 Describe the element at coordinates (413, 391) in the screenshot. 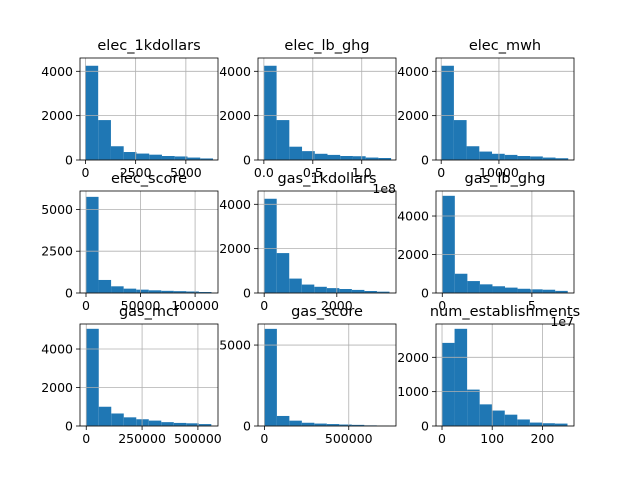

I see `y-tick-label: 1000` at that location.